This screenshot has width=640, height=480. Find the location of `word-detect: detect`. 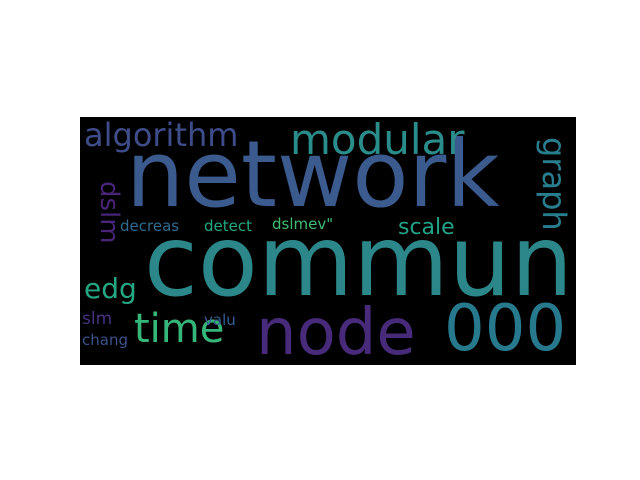

word-detect: detect is located at coordinates (228, 226).